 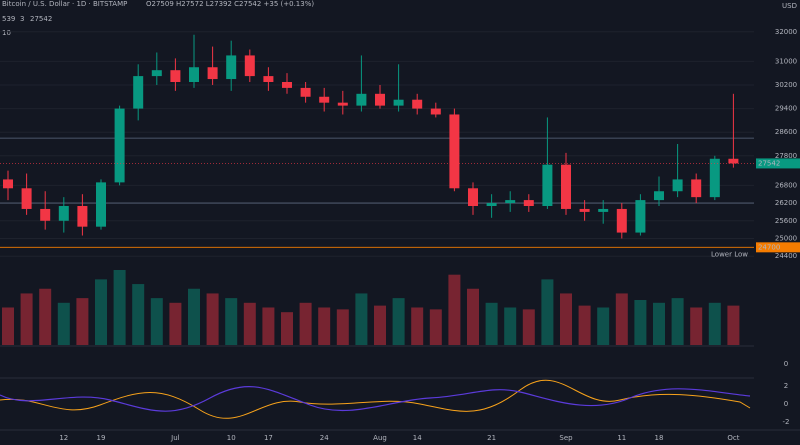 What do you see at coordinates (789, 6) in the screenshot?
I see `currency: USD` at bounding box center [789, 6].